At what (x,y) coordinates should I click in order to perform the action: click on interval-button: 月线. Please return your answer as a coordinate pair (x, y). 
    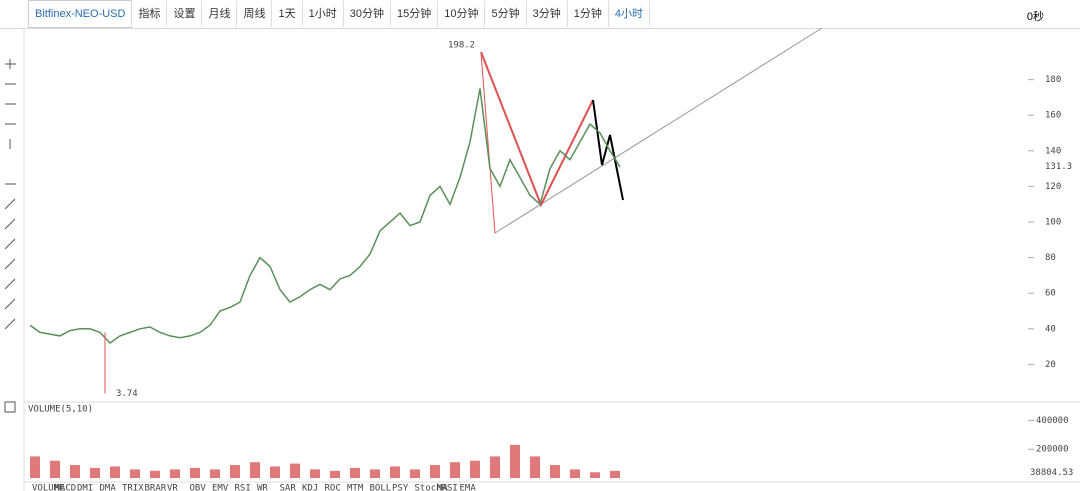
    Looking at the image, I should click on (220, 14).